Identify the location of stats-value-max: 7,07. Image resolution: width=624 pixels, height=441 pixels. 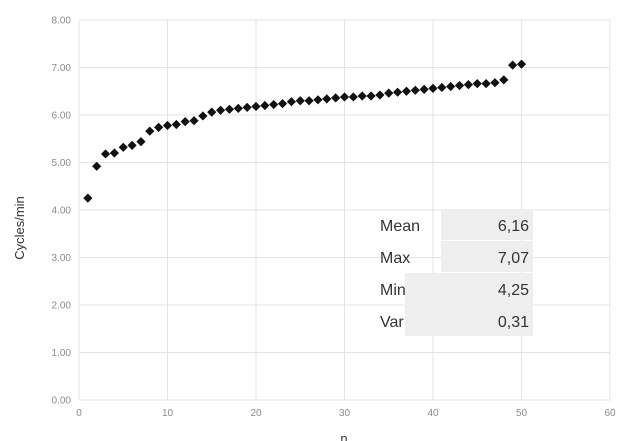
(513, 258).